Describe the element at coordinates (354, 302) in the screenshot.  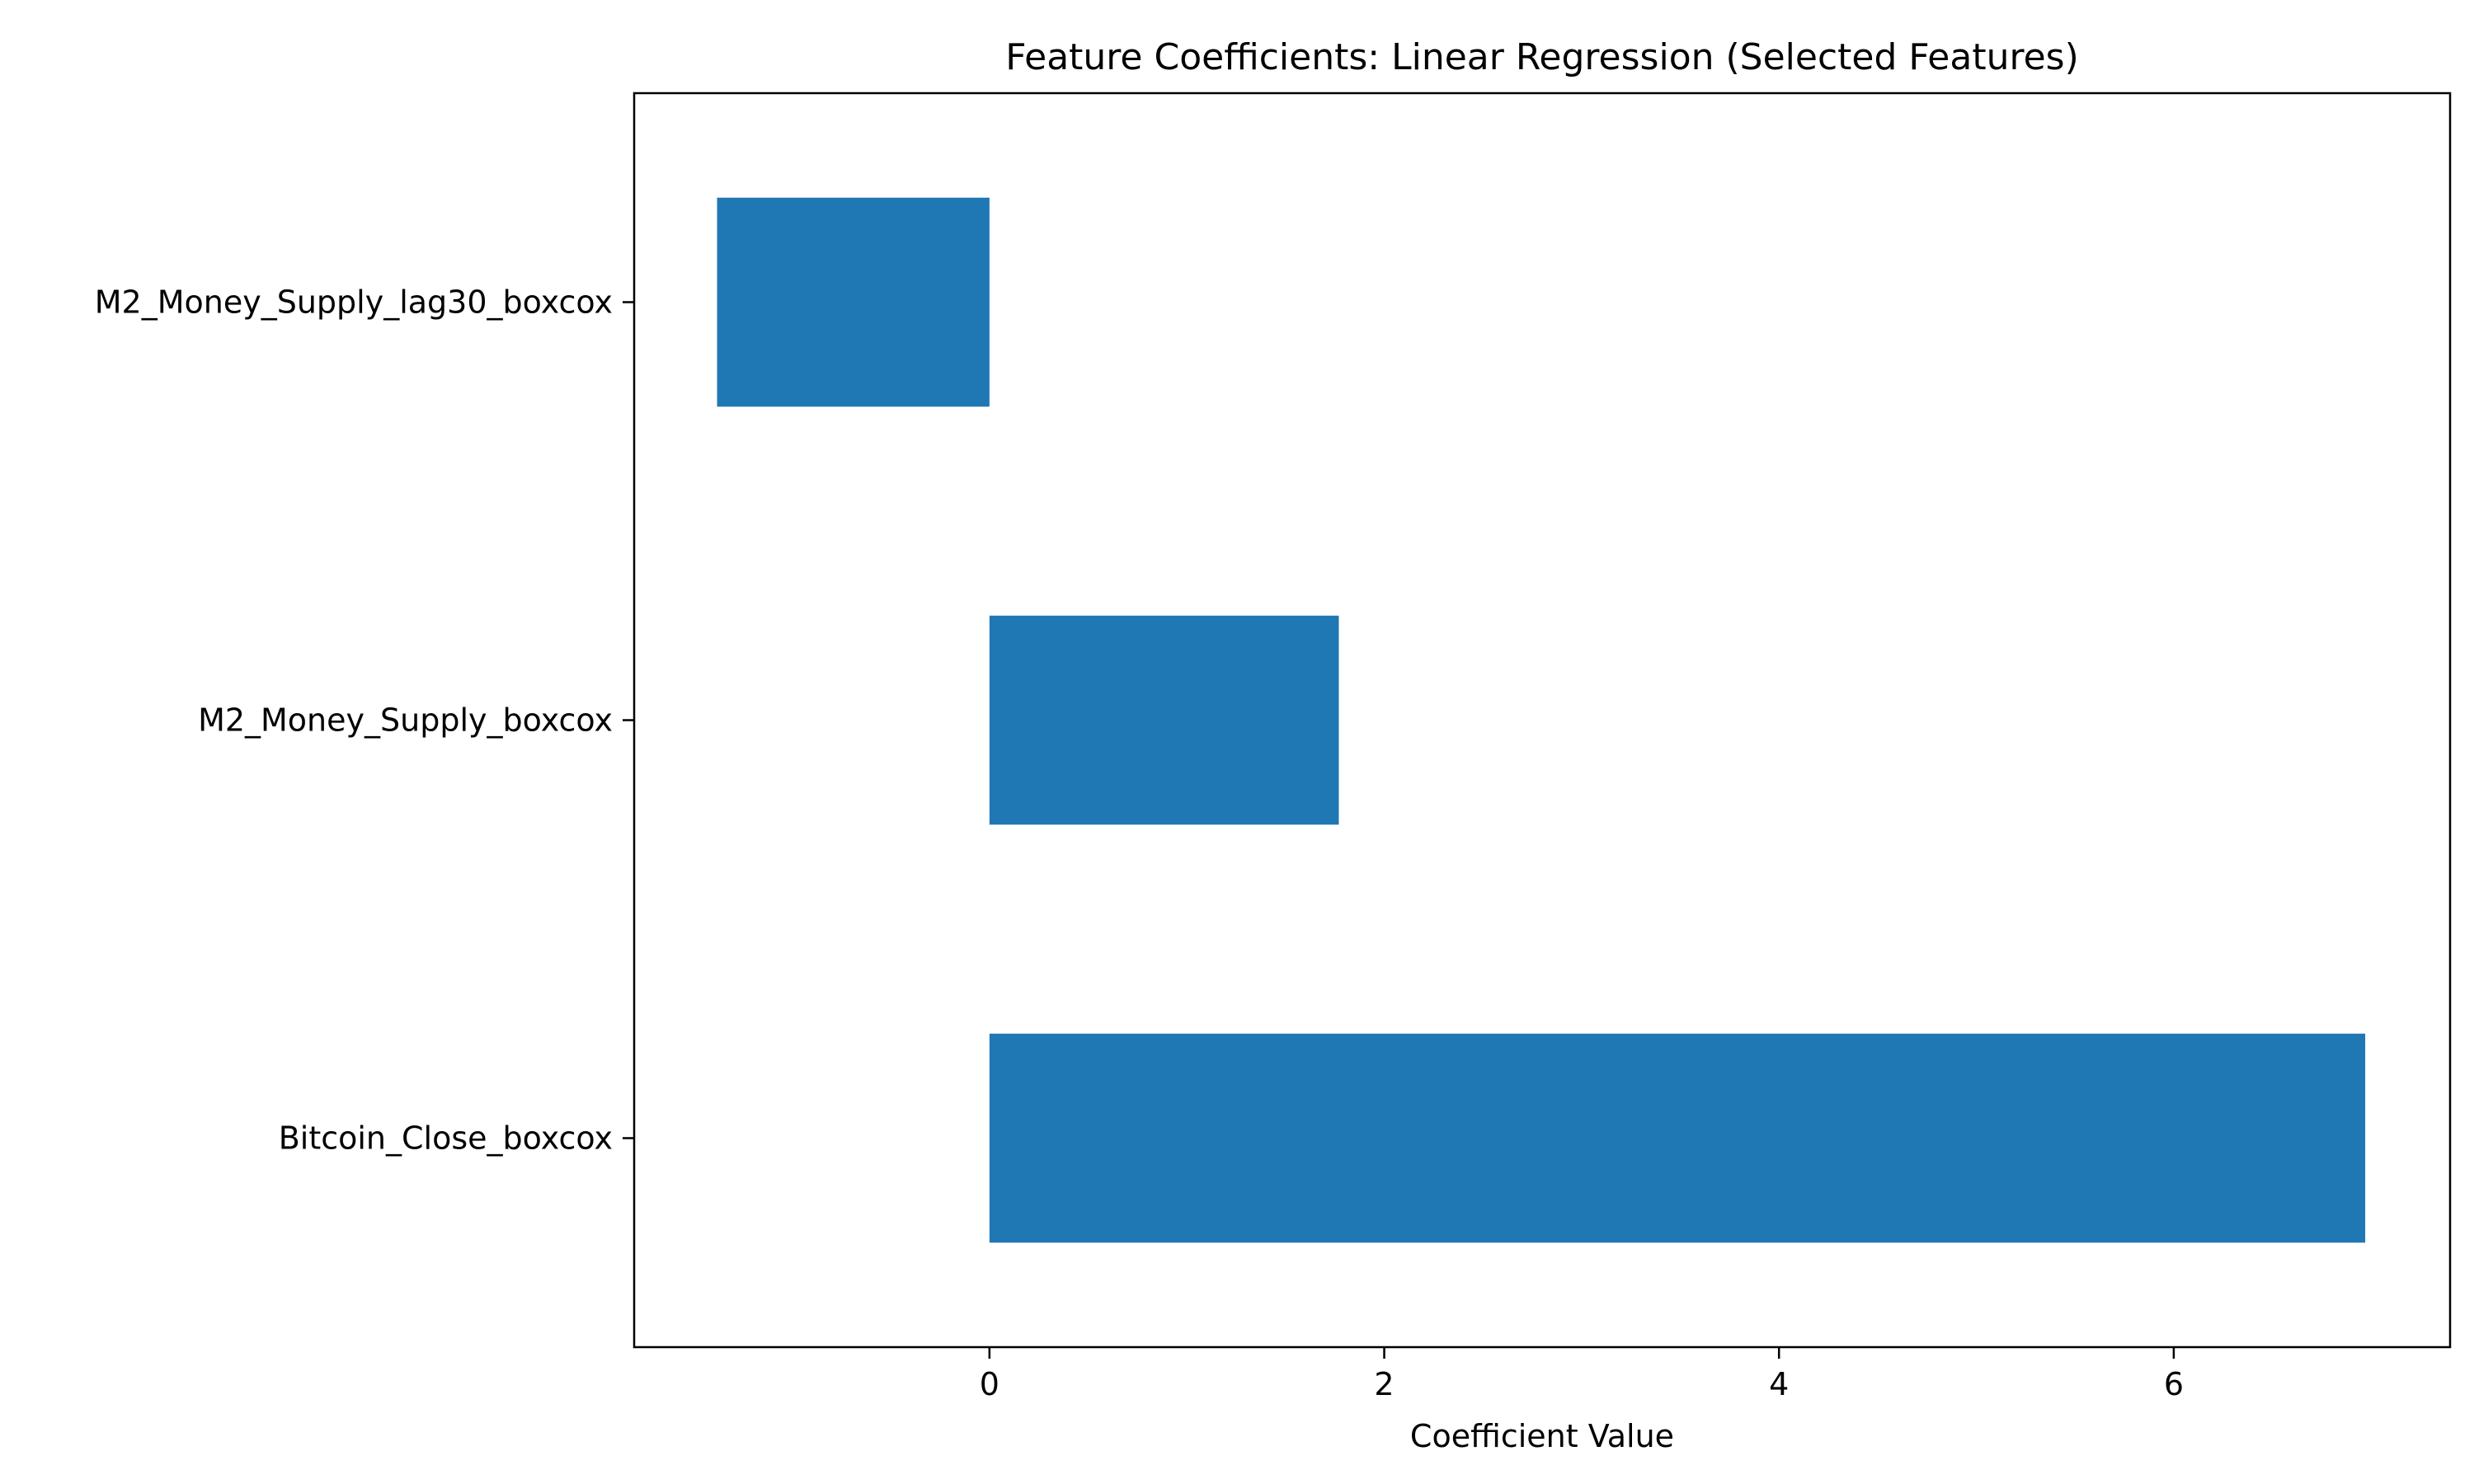
I see `y-tick-label: M2_Money_Supply_lag30_boxcox` at that location.